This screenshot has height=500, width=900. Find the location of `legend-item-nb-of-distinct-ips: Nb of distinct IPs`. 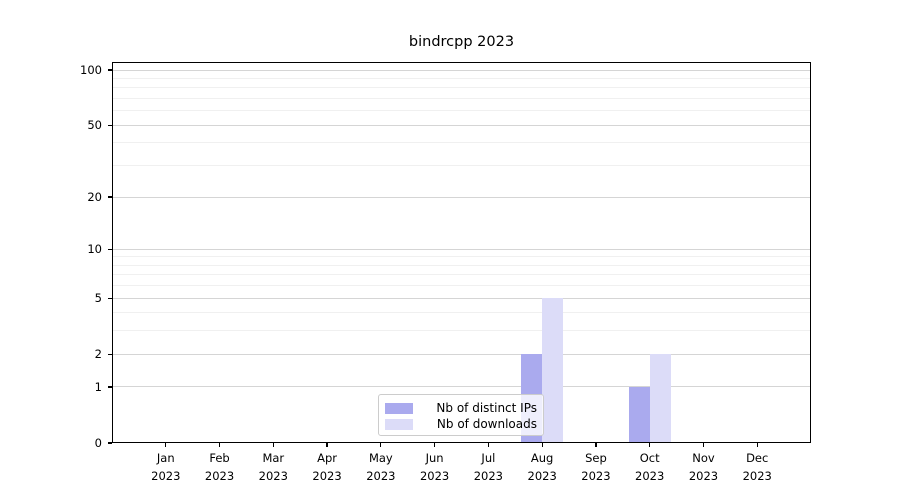

legend-item-nb-of-distinct-ips: Nb of distinct IPs is located at coordinates (461, 408).